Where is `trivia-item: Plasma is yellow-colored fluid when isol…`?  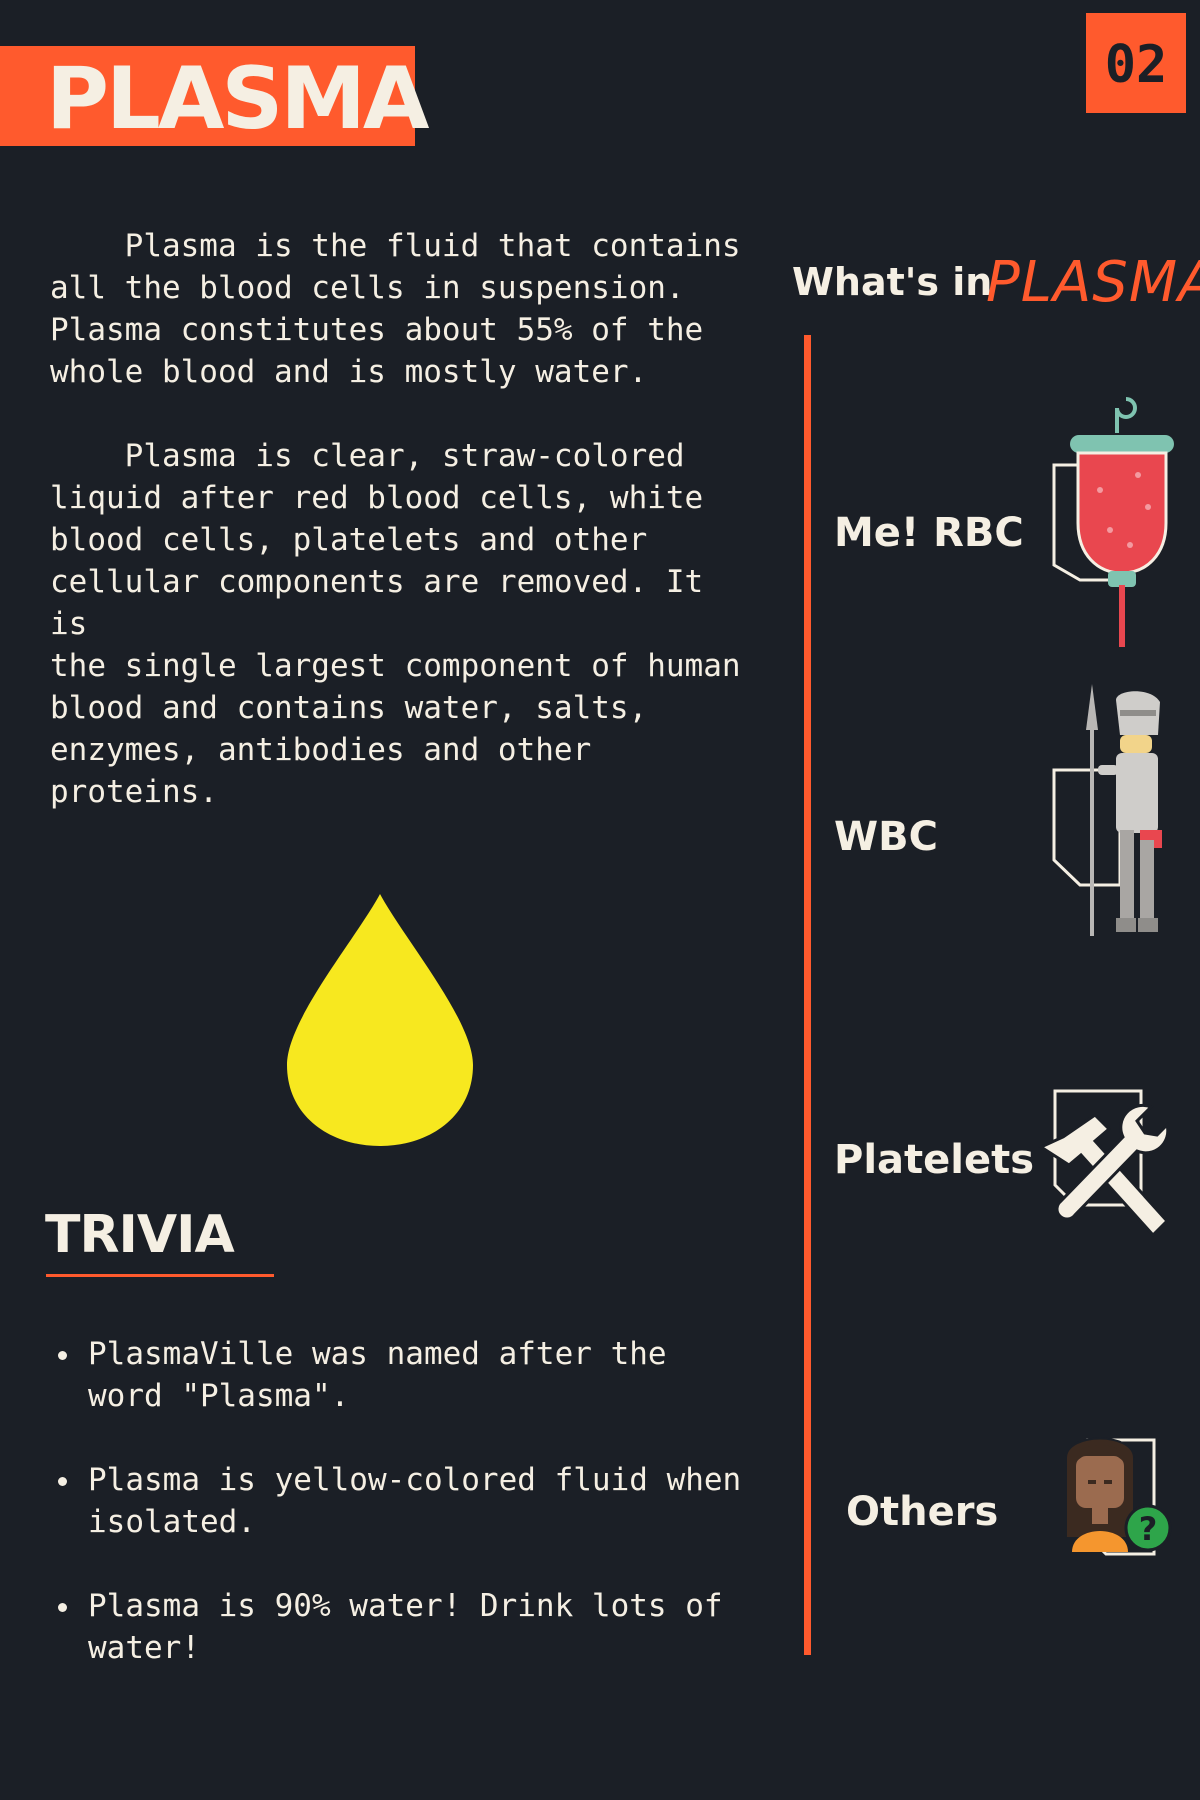 trivia-item: Plasma is yellow-colored fluid when isol… is located at coordinates (400, 1501).